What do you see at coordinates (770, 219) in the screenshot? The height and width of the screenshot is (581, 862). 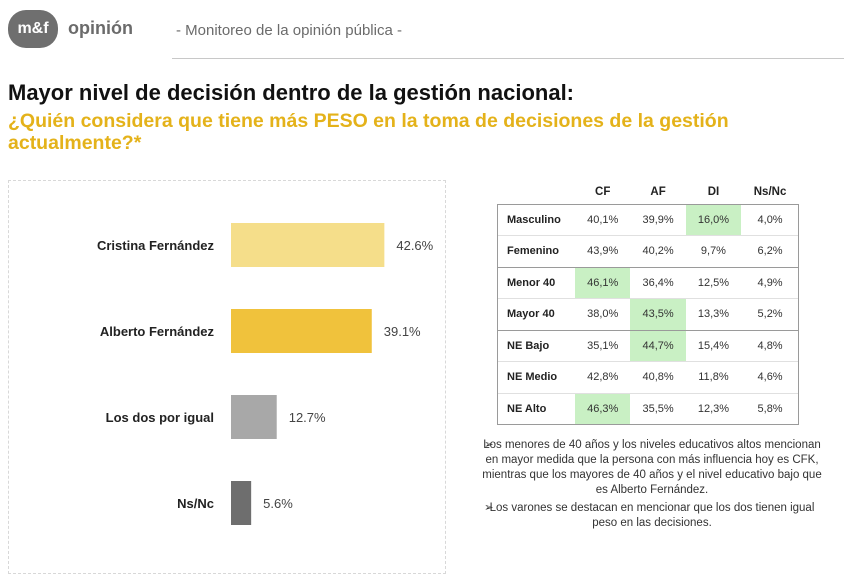 I see `table-cell: 4,0%` at bounding box center [770, 219].